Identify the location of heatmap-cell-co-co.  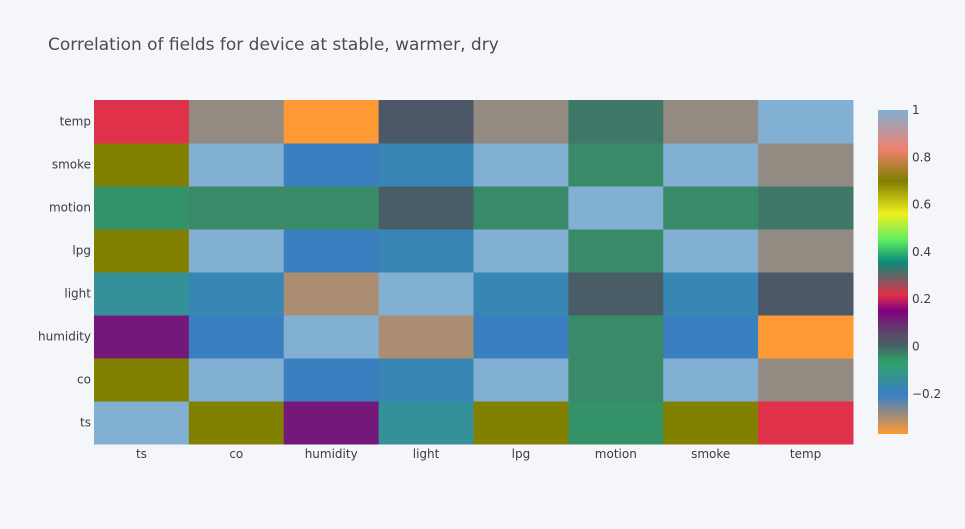
(236, 380).